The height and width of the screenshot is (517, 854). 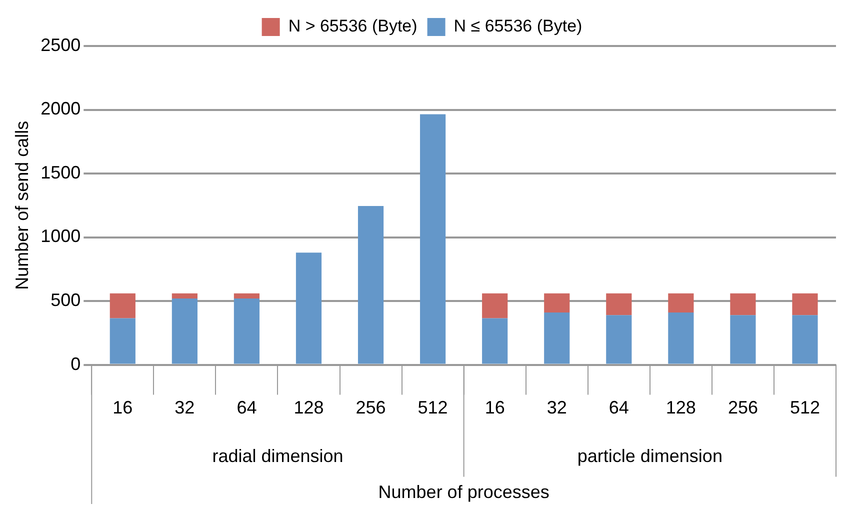 I want to click on y-tick-label: 0, so click(x=75, y=364).